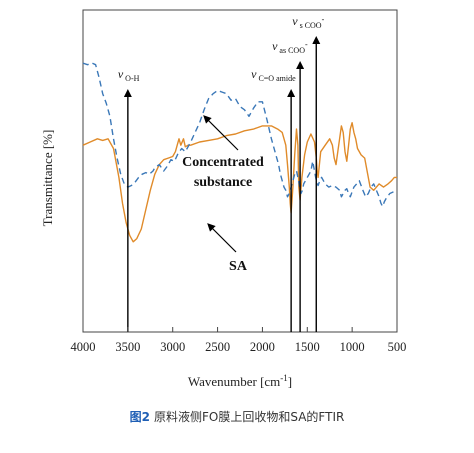 Image resolution: width=474 pixels, height=453 pixels. I want to click on figure-caption-text: 原料液侧FO膜上回收物和SA的FTIR, so click(249, 417).